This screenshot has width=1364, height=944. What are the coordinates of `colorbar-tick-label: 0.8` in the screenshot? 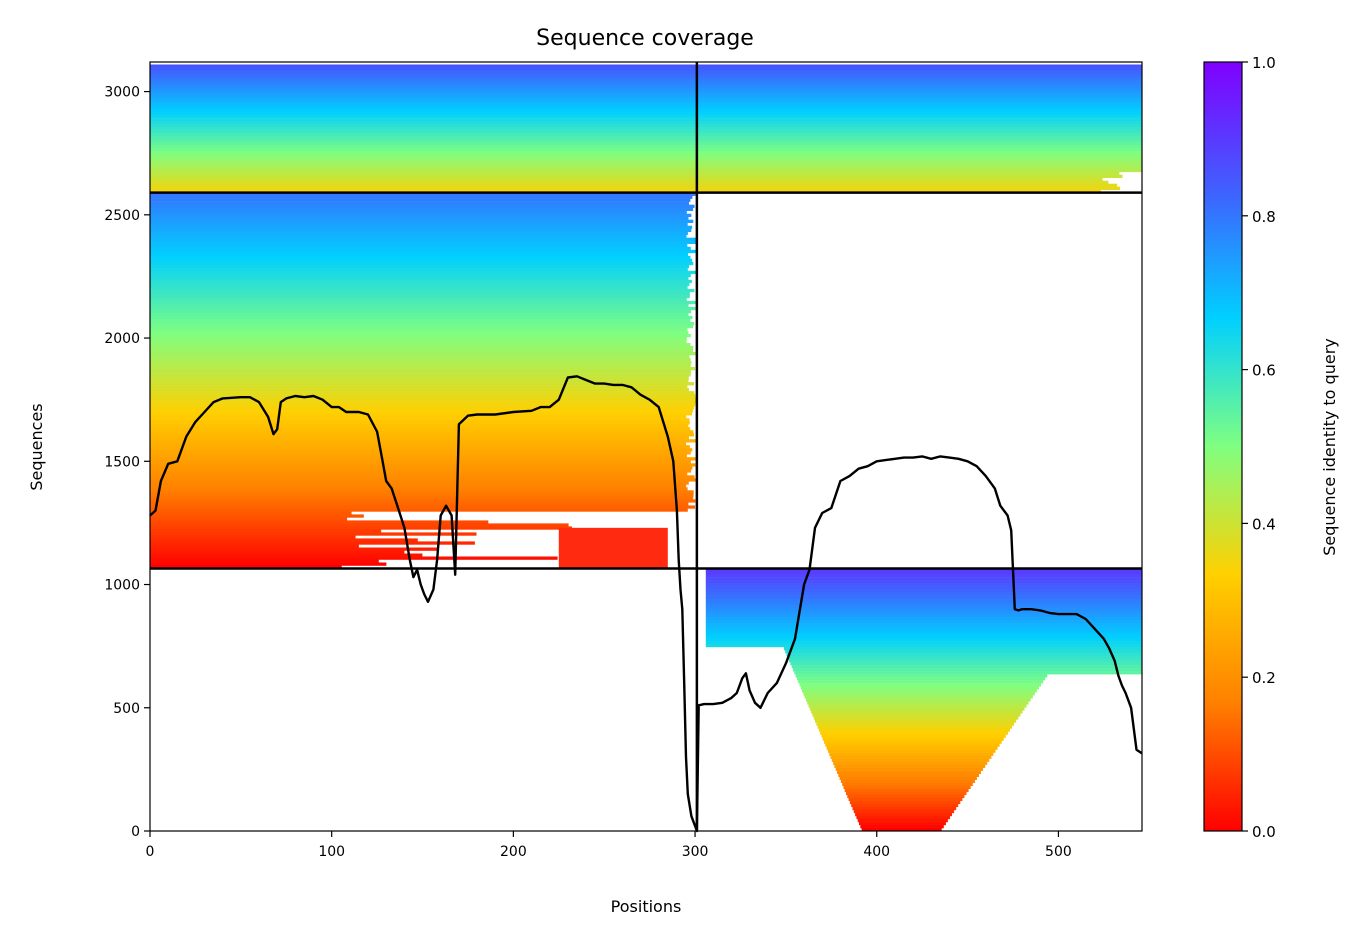 It's located at (1264, 217).